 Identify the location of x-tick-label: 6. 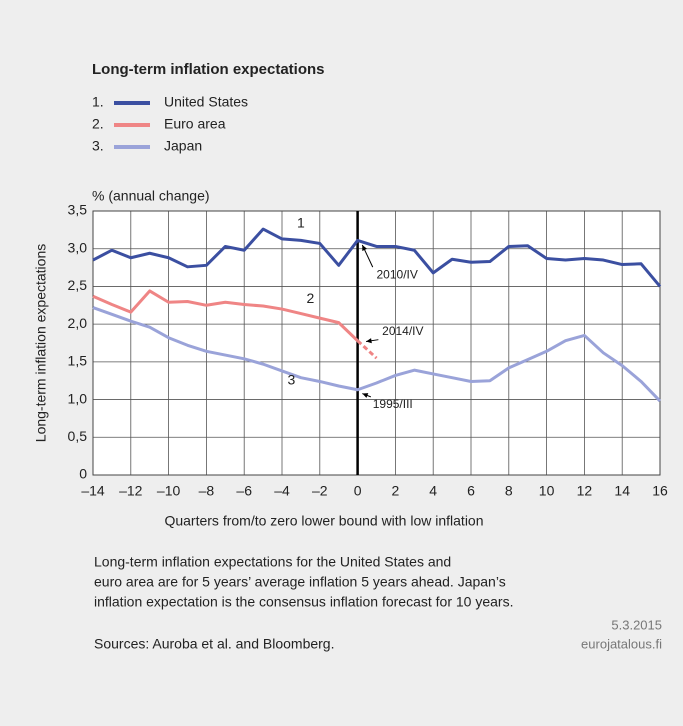
(471, 491).